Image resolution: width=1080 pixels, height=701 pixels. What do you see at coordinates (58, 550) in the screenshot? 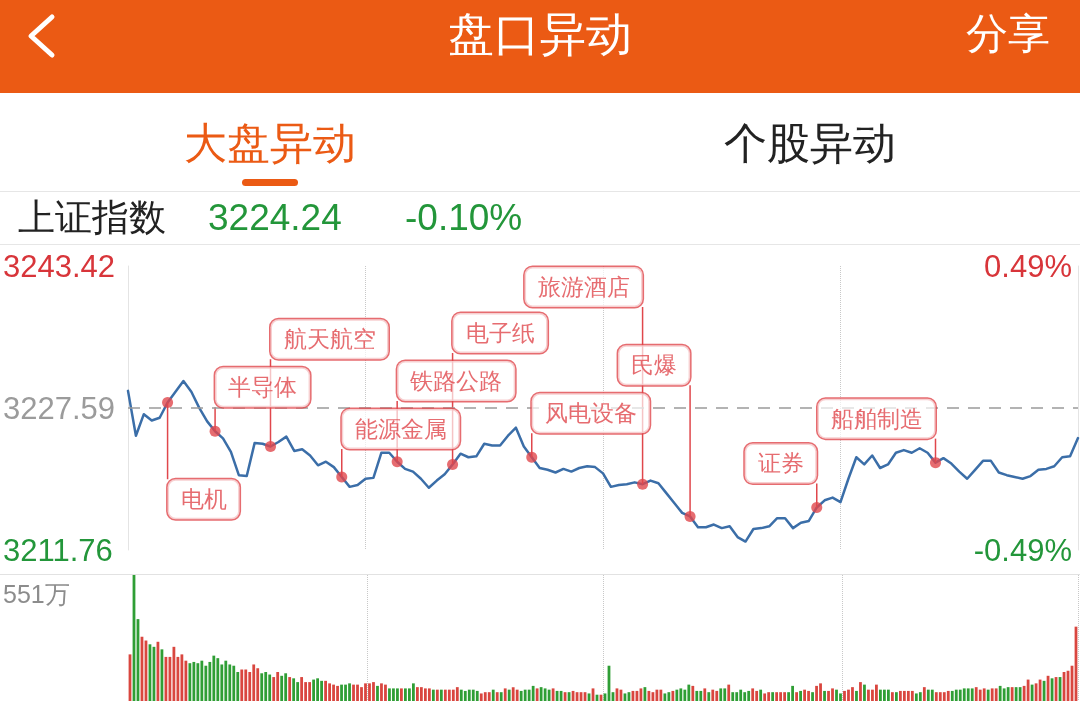
I see `y-tick-label: 3211.76` at bounding box center [58, 550].